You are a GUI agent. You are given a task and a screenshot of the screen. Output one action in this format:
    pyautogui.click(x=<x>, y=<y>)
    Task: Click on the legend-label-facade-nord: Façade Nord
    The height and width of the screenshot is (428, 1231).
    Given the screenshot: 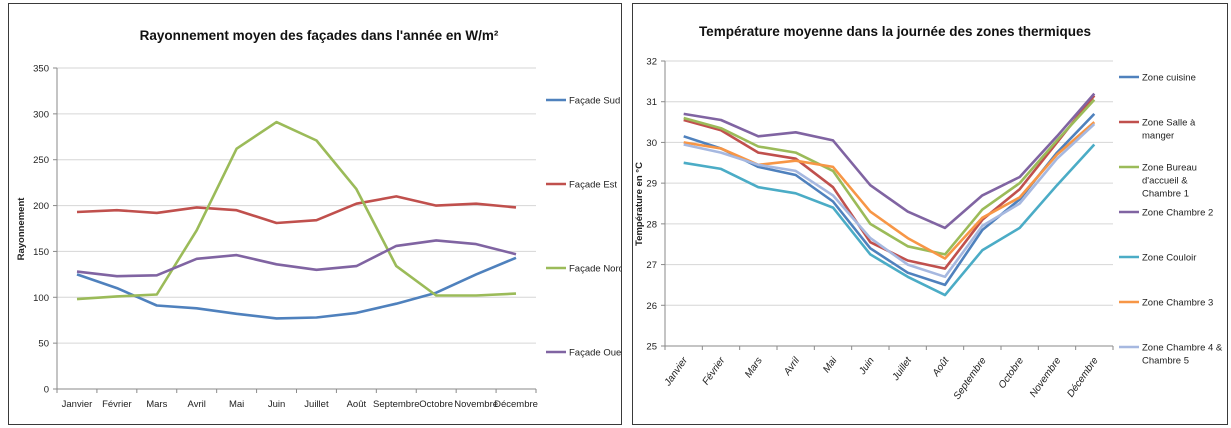 What is the action you would take?
    pyautogui.click(x=595, y=269)
    